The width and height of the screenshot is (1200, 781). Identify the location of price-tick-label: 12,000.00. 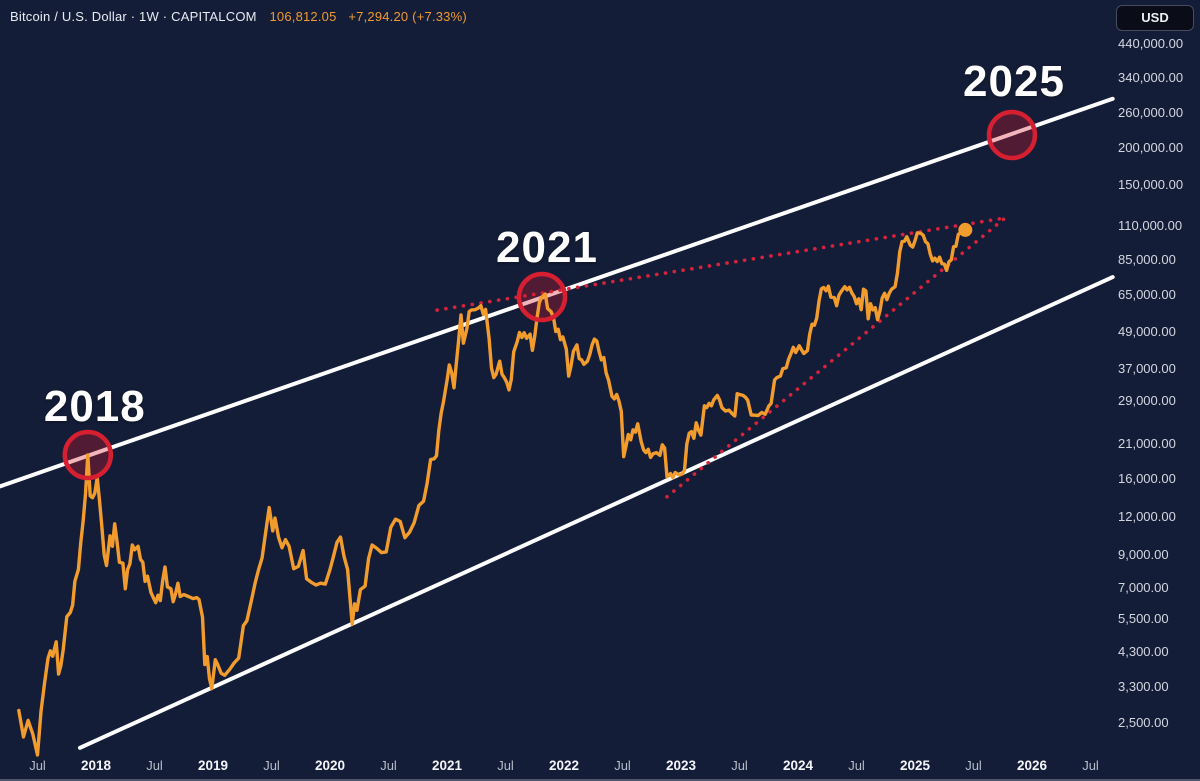
(1147, 517).